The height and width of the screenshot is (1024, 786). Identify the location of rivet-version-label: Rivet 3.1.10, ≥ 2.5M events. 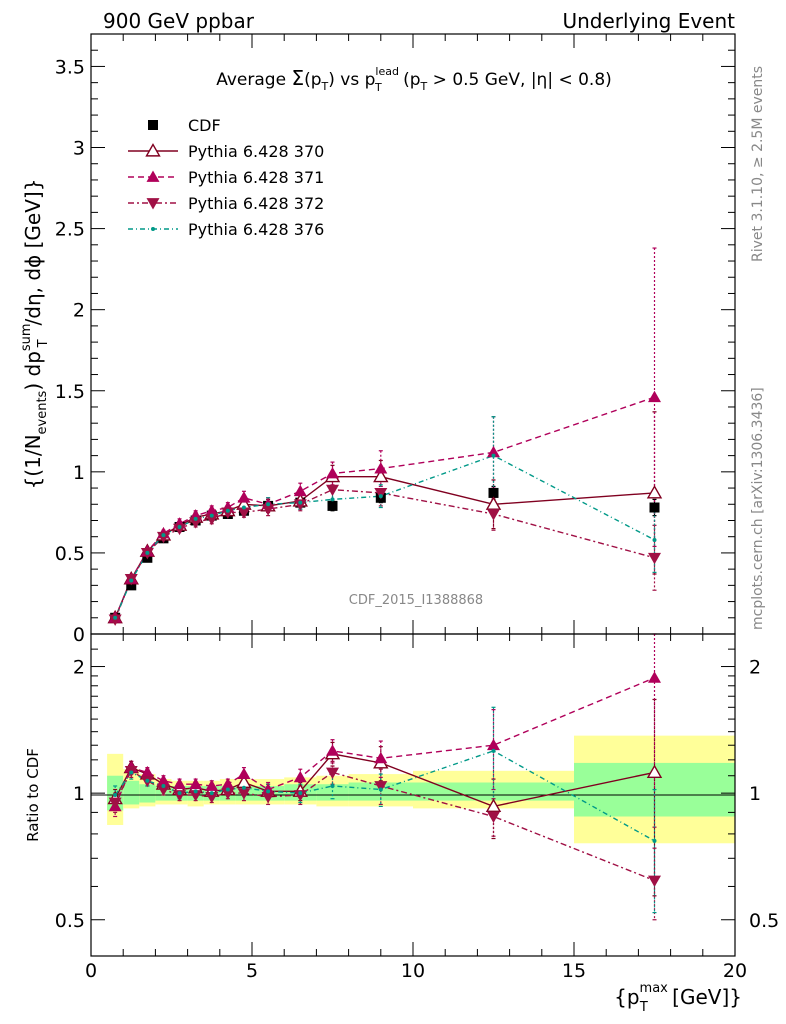
(758, 164).